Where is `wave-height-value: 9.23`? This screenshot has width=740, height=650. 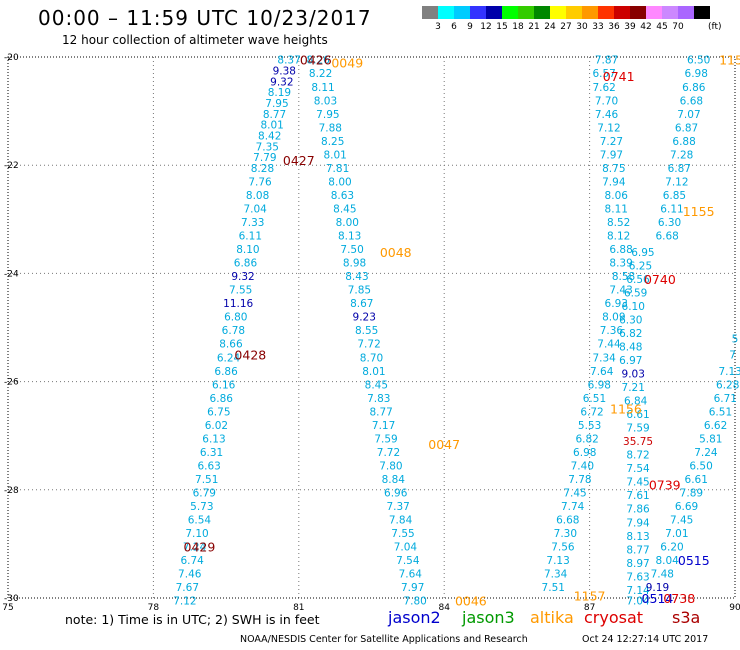
wave-height-value: 9.23 is located at coordinates (364, 318).